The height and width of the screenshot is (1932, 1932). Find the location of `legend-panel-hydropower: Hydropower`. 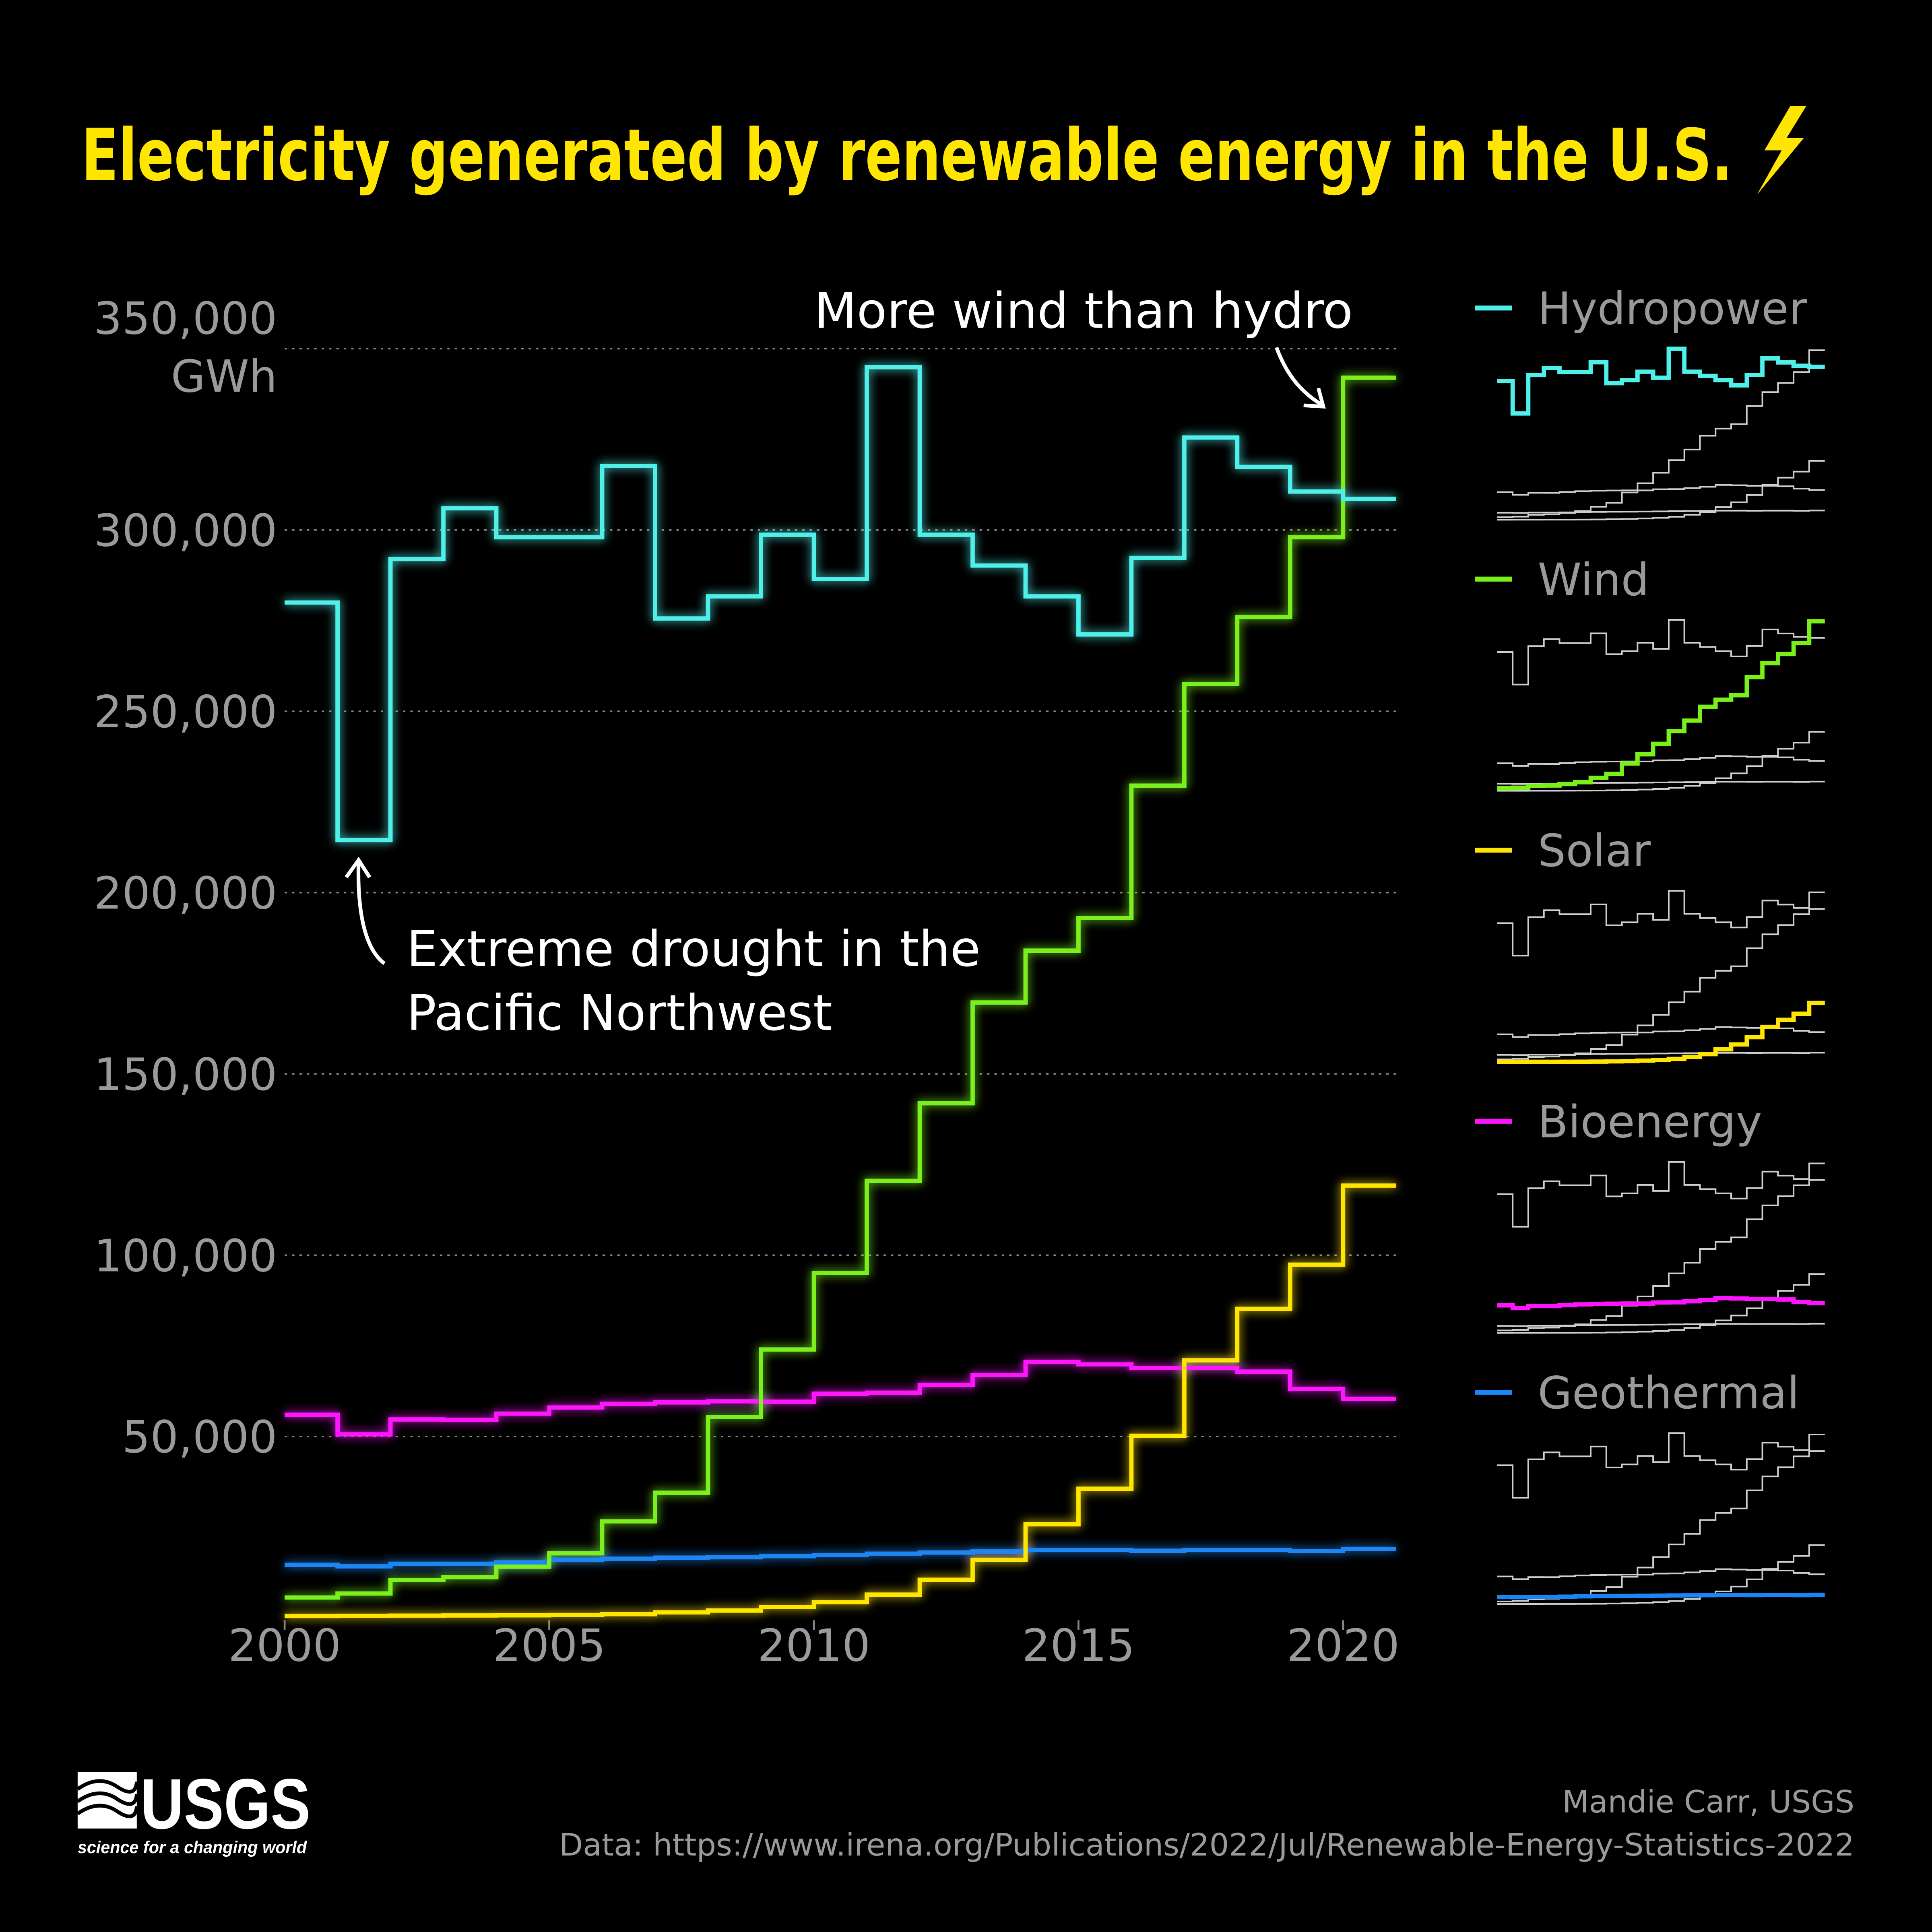

legend-panel-hydropower: Hydropower is located at coordinates (1650, 402).